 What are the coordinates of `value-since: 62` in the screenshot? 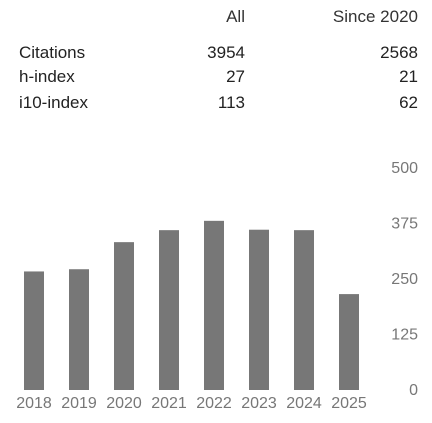 It's located at (408, 102).